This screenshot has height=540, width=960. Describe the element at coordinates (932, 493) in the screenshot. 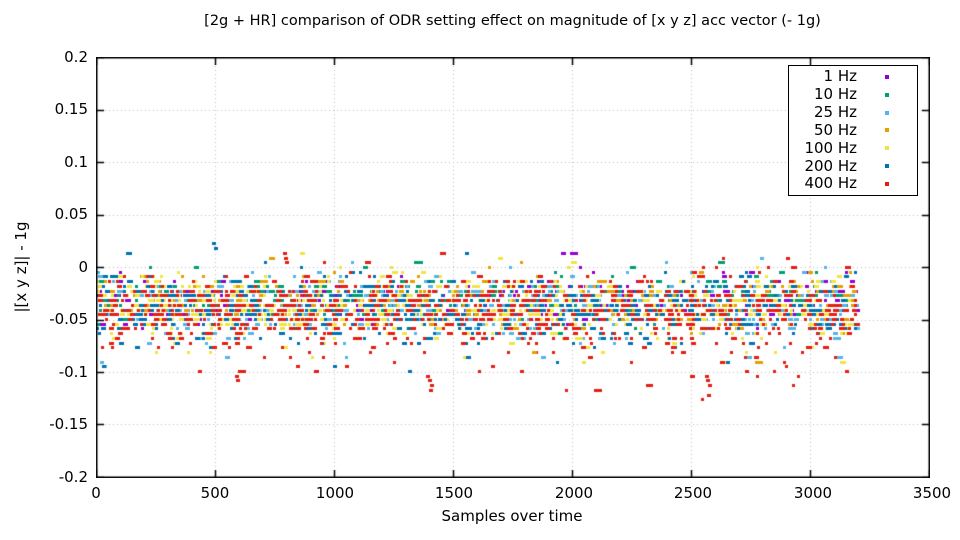

I see `x-tick-label: 3500` at that location.